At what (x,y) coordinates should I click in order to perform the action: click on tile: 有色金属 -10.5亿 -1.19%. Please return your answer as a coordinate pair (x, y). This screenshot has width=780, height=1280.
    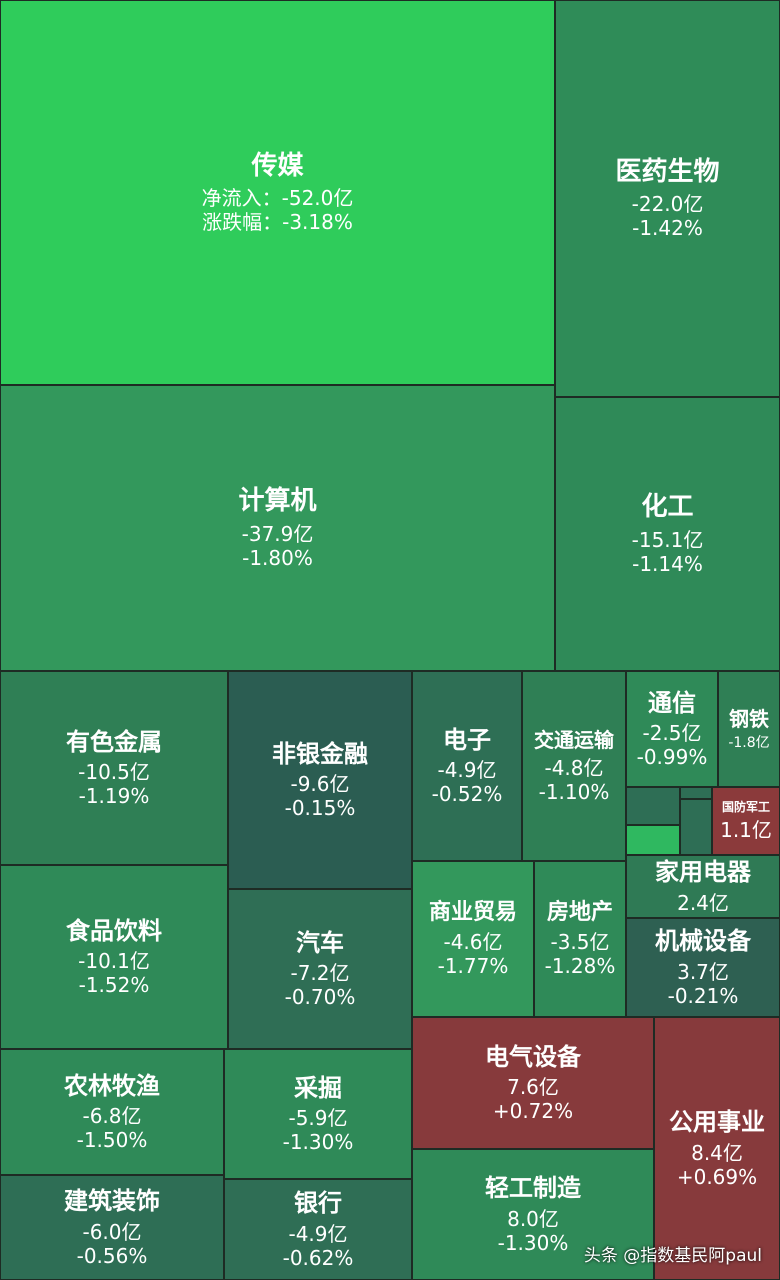
    Looking at the image, I should click on (114, 768).